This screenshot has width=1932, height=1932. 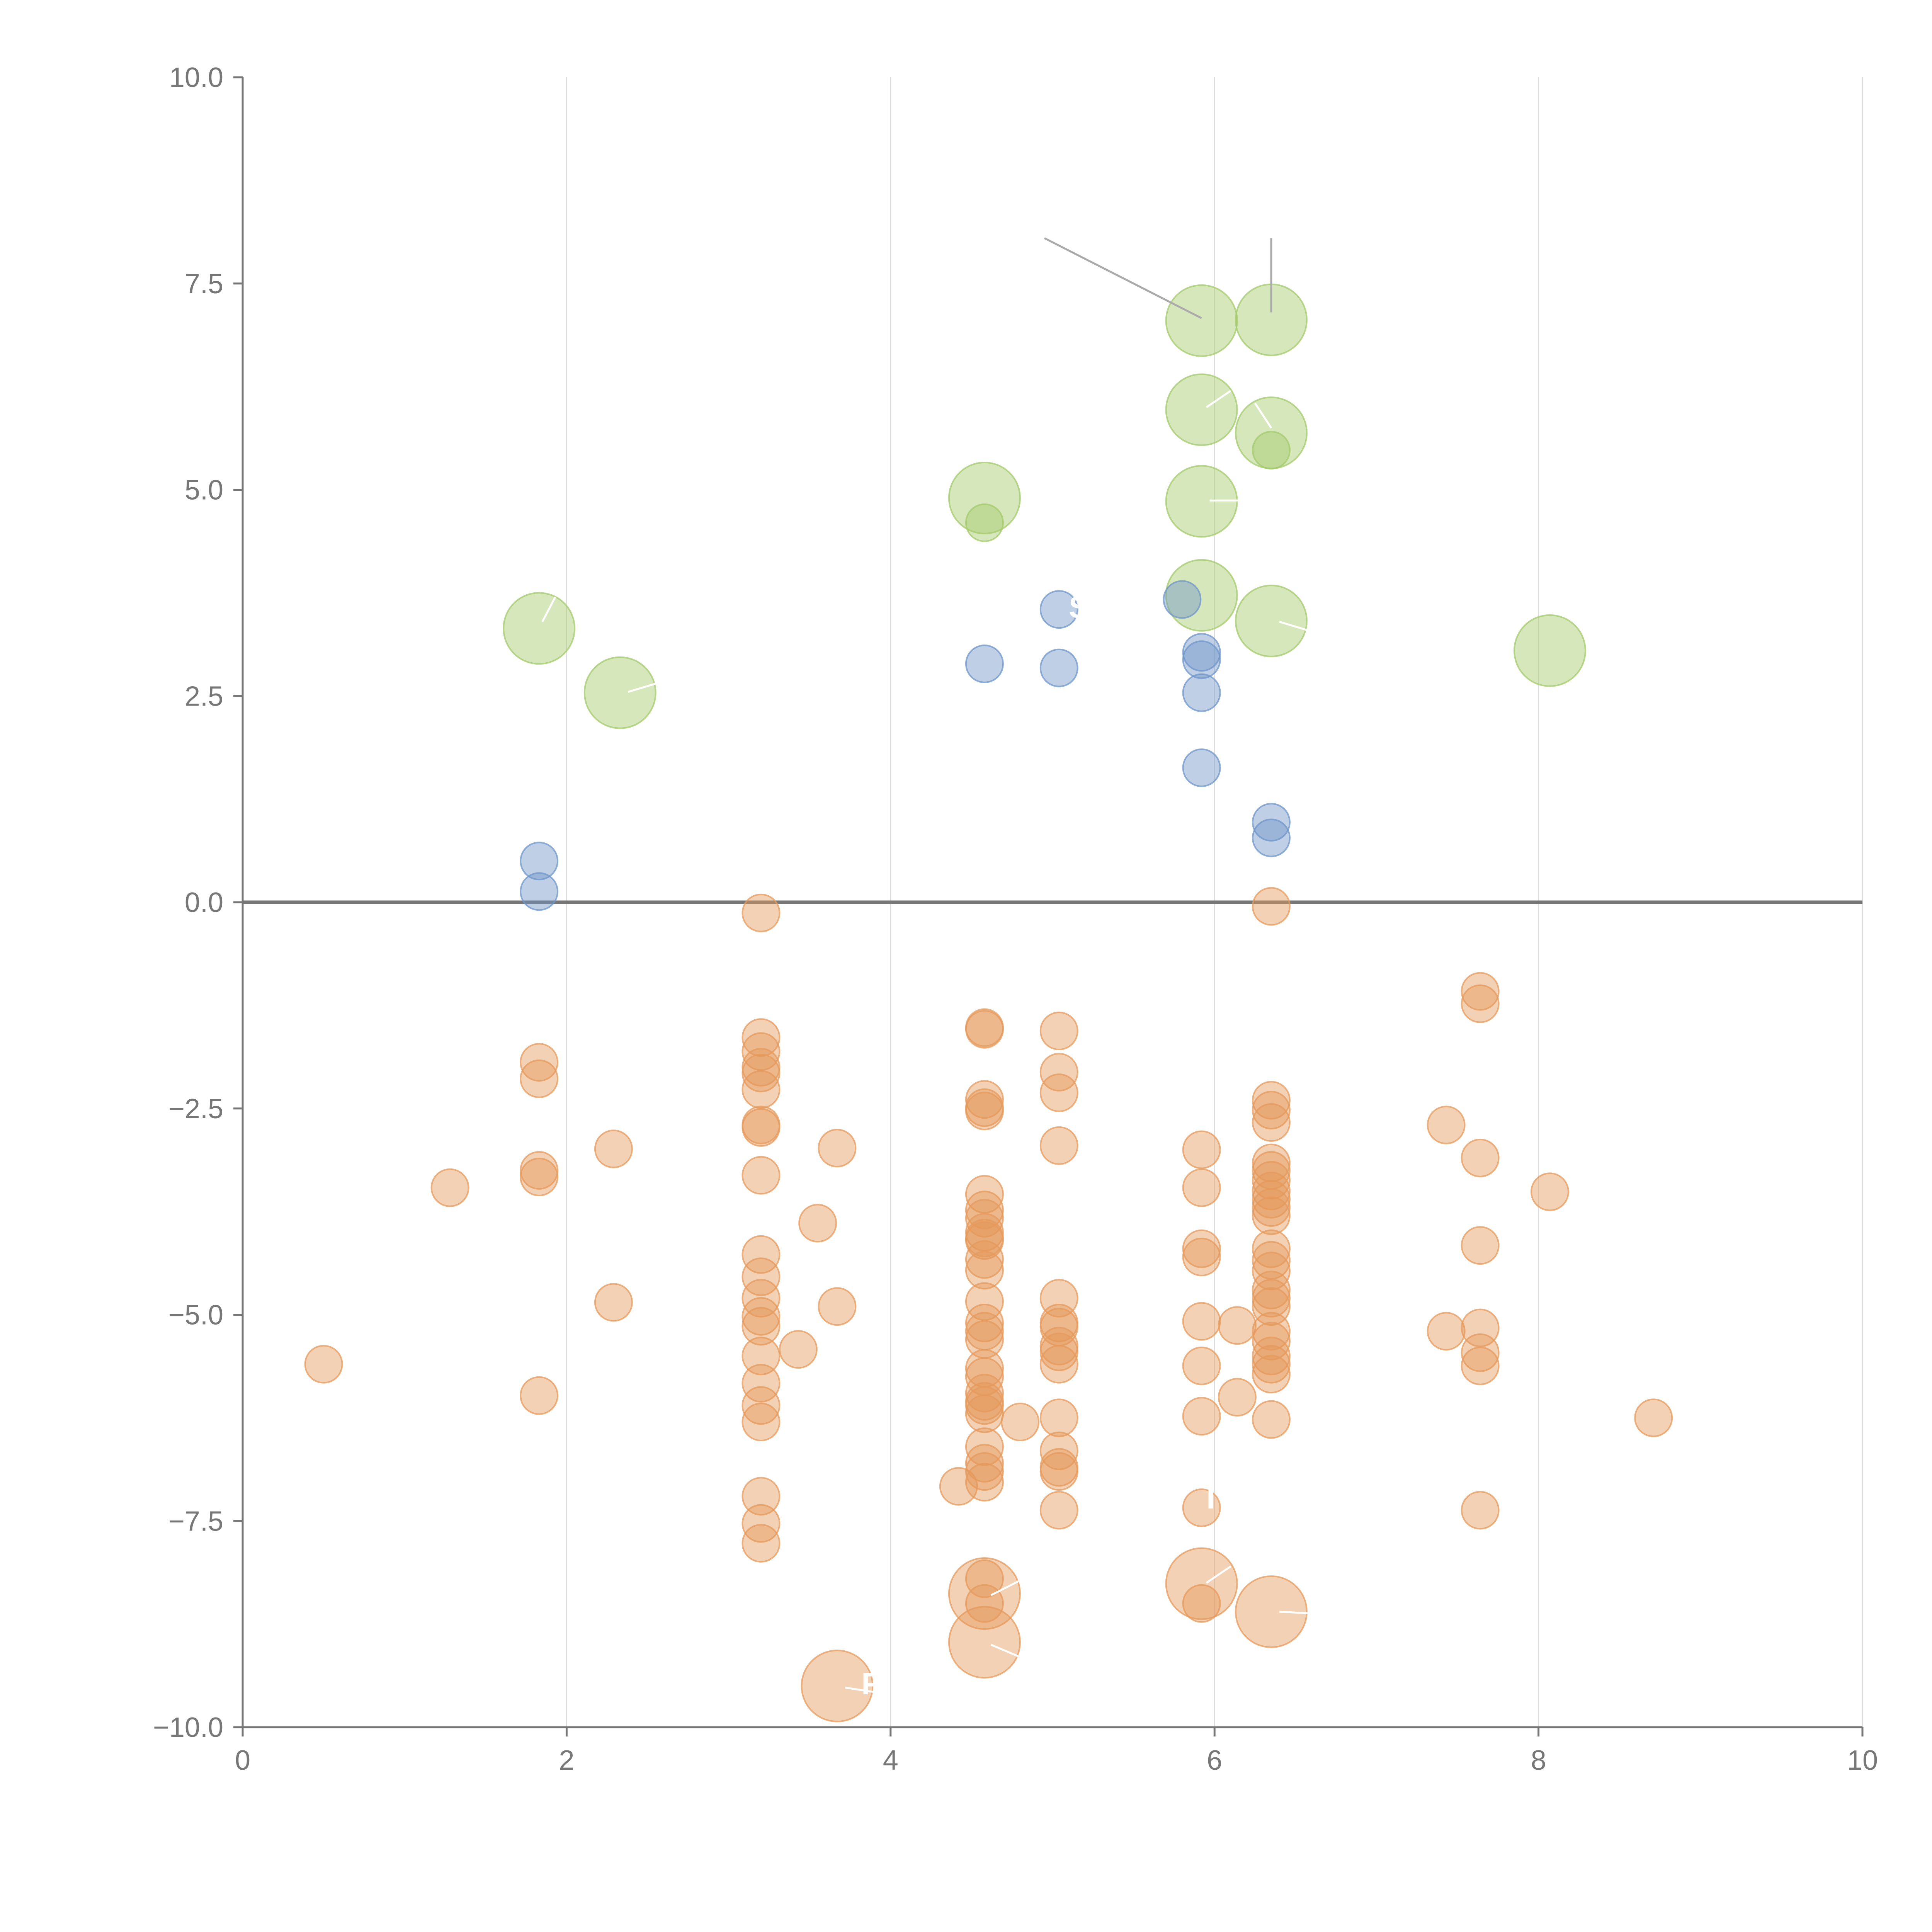 What do you see at coordinates (891, 1760) in the screenshot?
I see `x-tick-label: 4` at bounding box center [891, 1760].